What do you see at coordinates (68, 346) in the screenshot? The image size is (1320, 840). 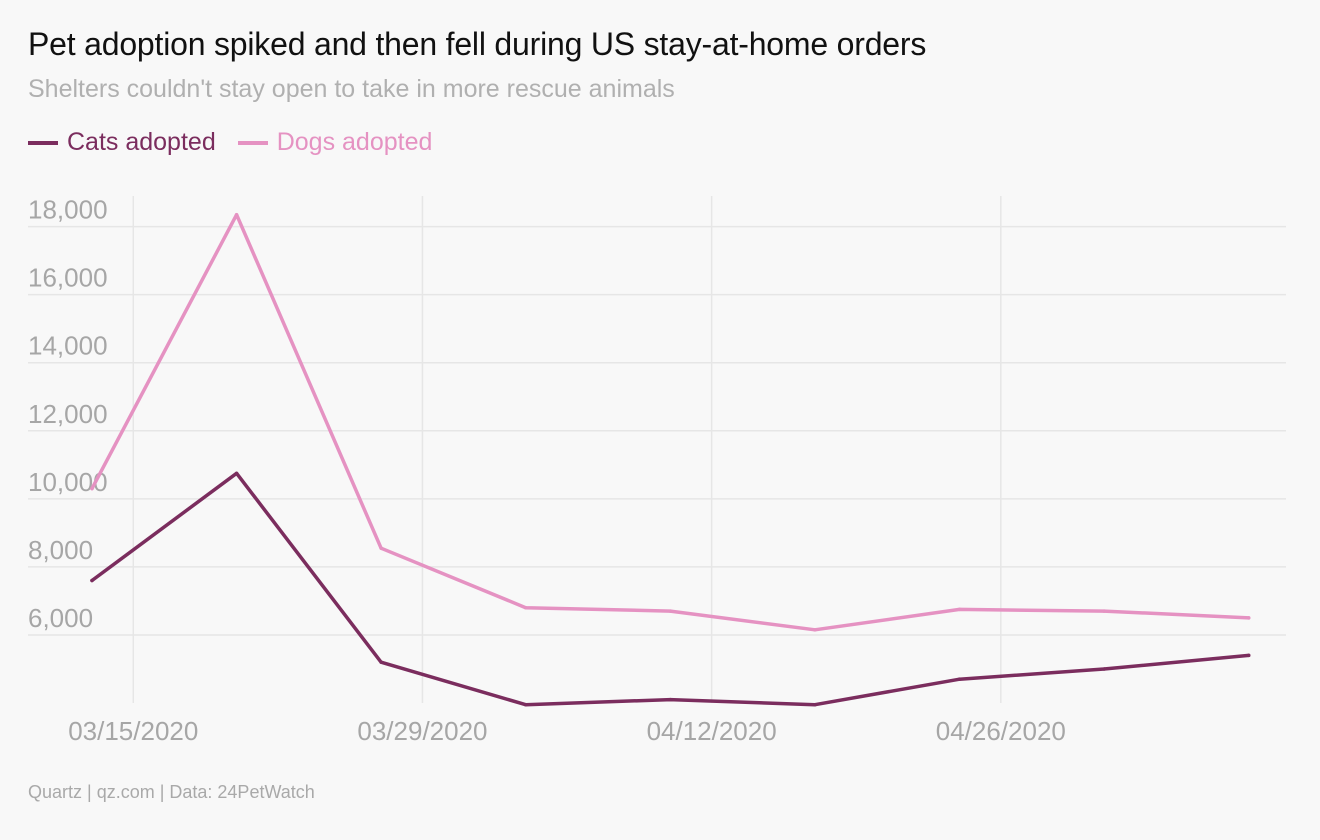 I see `y-tick-label: 14,000` at bounding box center [68, 346].